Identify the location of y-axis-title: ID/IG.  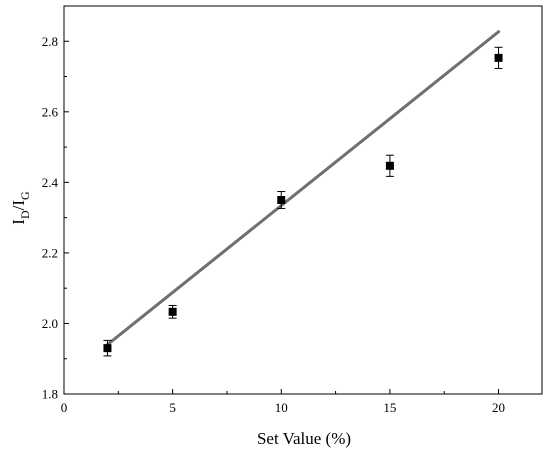
(20, 208).